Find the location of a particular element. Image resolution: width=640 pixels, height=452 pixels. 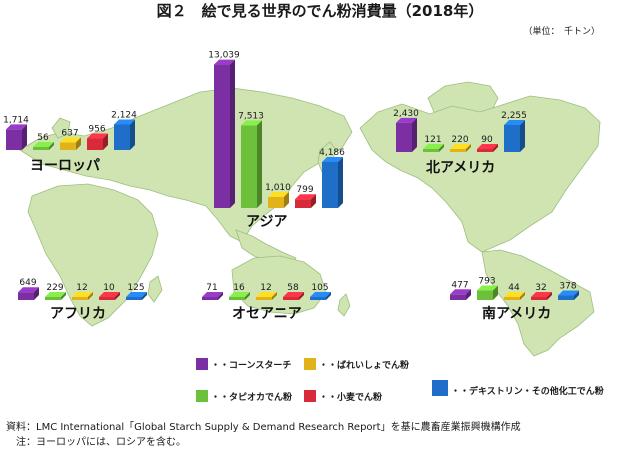

unit-label: （単位： 千トン） is located at coordinates (561, 31).